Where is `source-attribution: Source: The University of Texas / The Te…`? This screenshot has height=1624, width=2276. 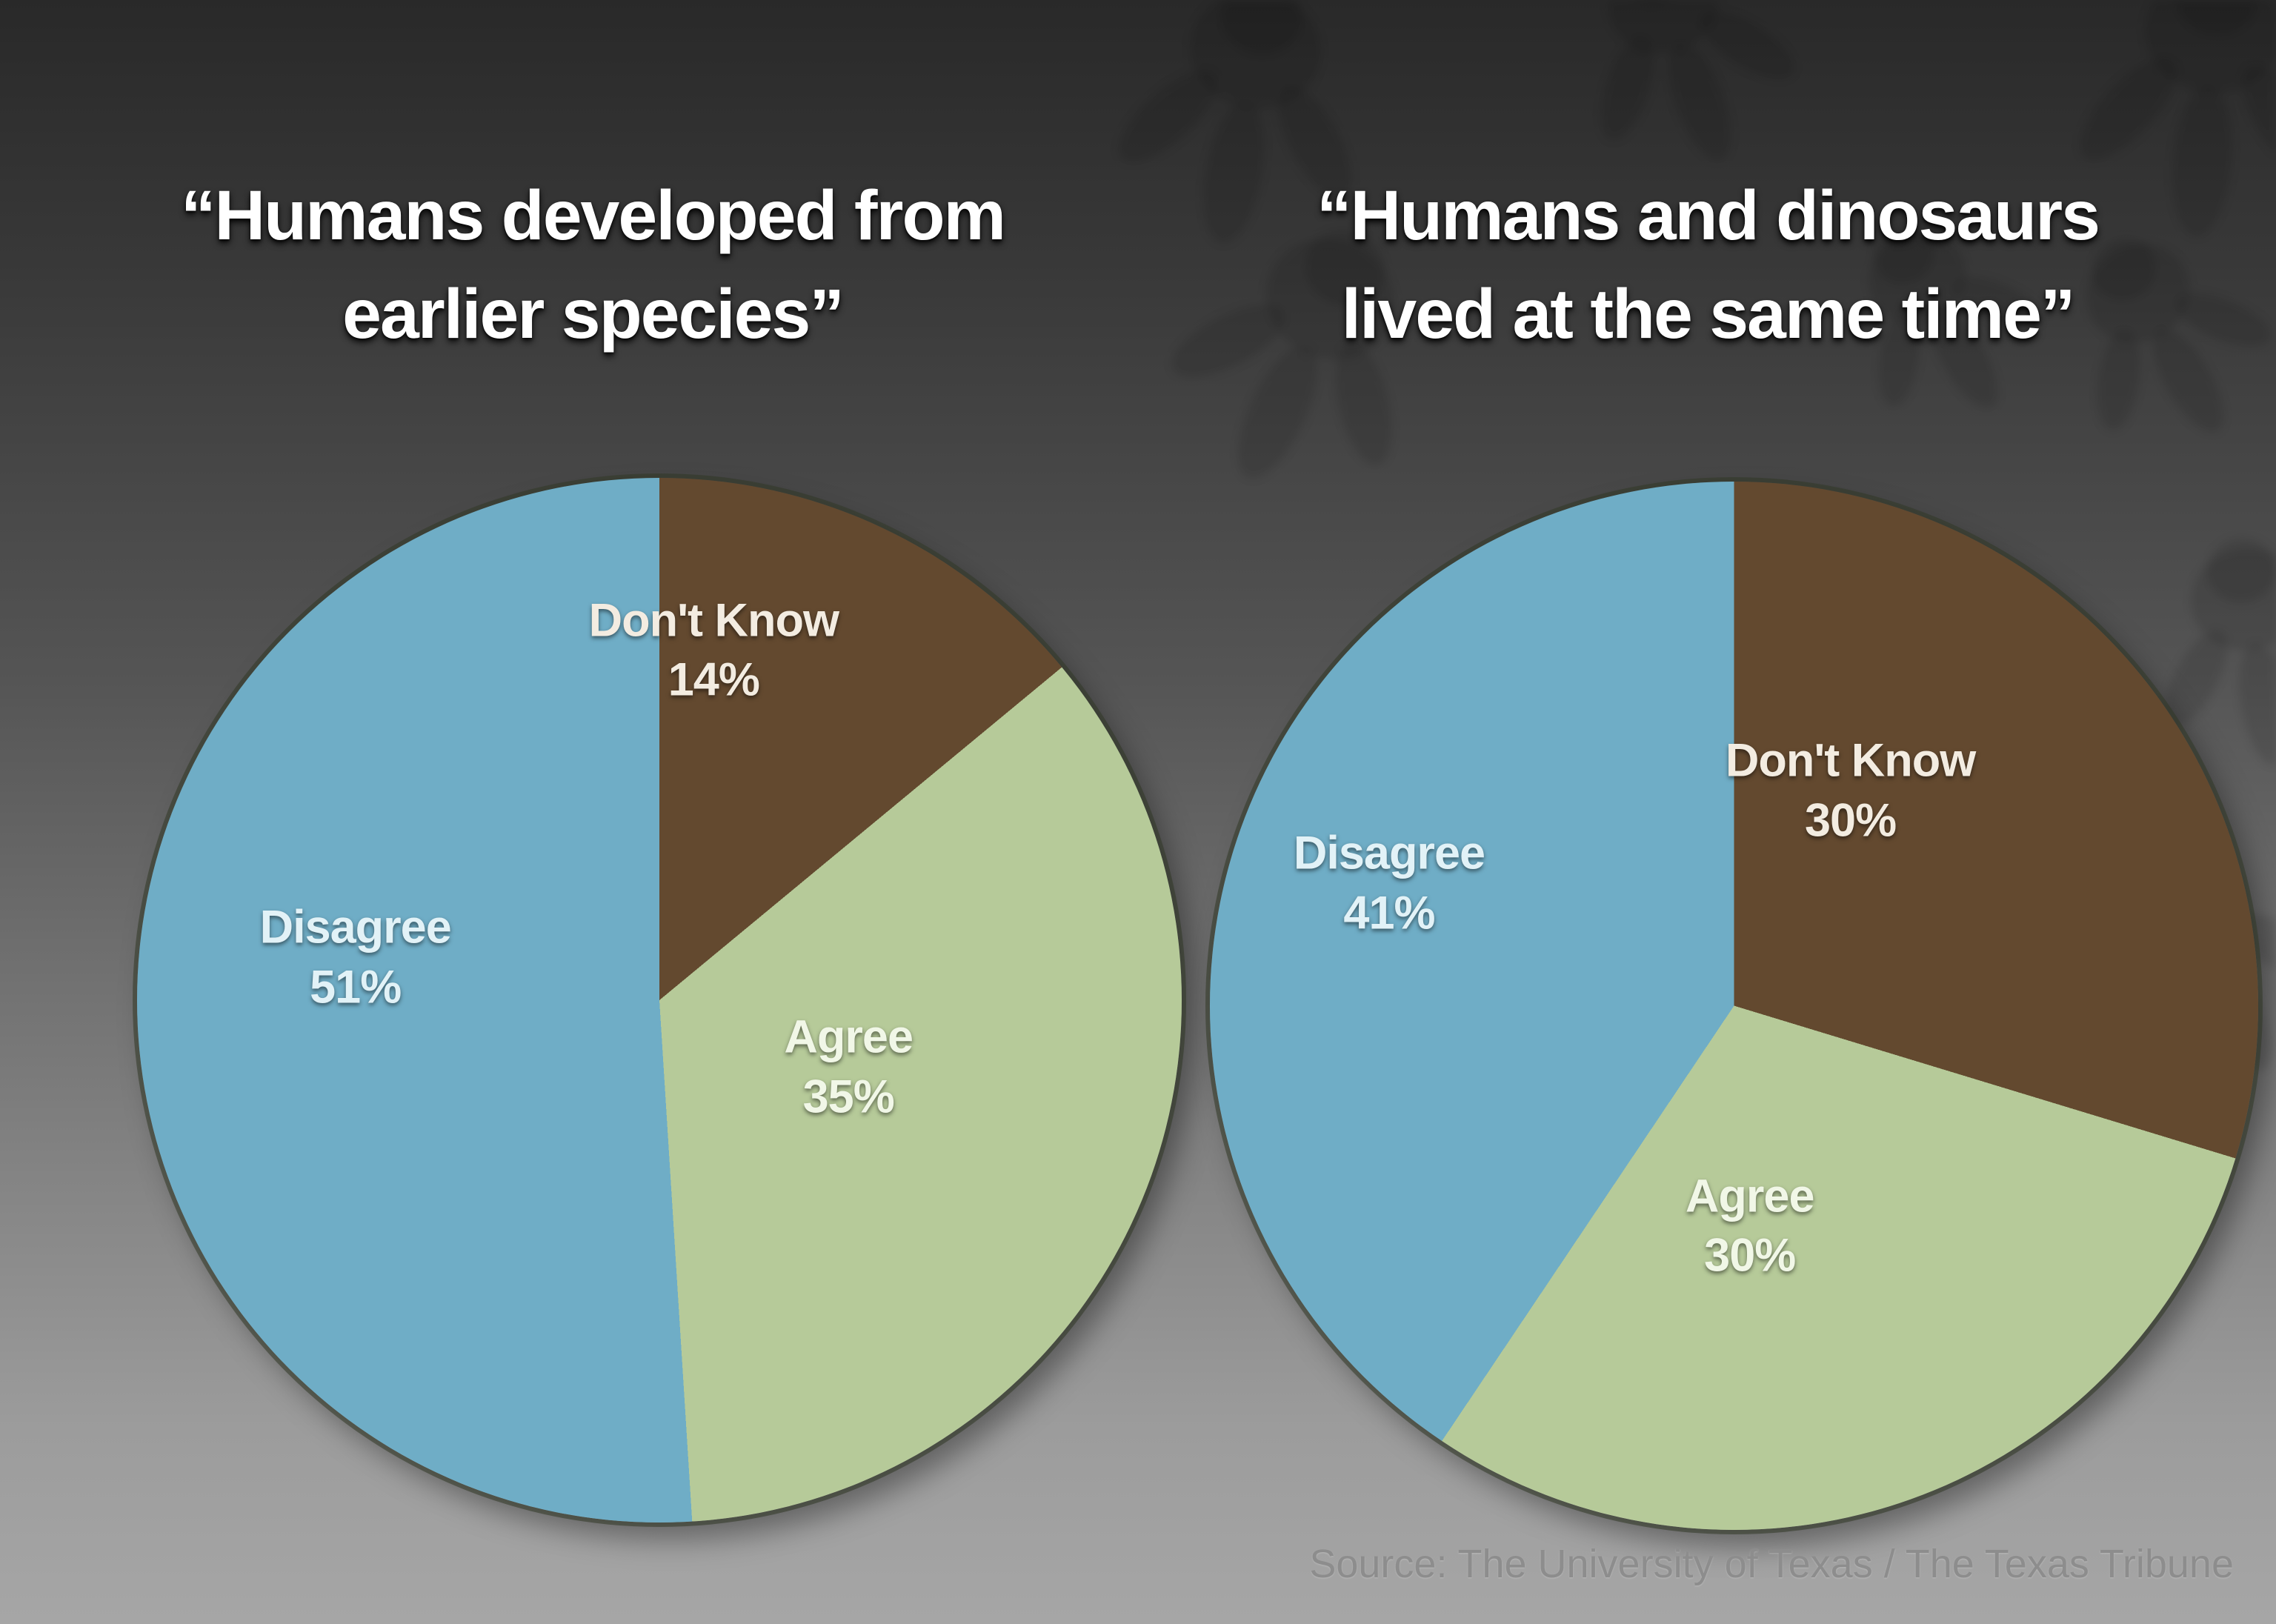 source-attribution: Source: The University of Texas / The Te… is located at coordinates (1771, 1564).